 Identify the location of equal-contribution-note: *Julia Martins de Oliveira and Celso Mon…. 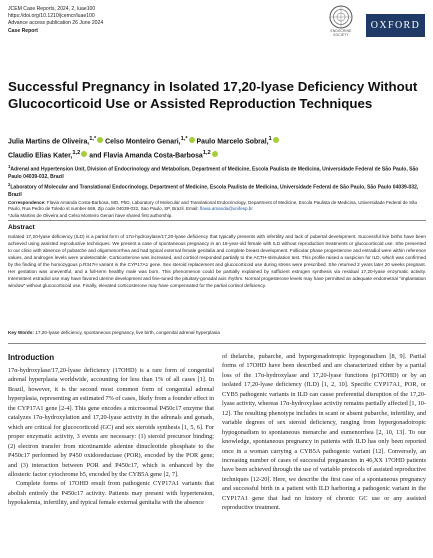
(90, 215).